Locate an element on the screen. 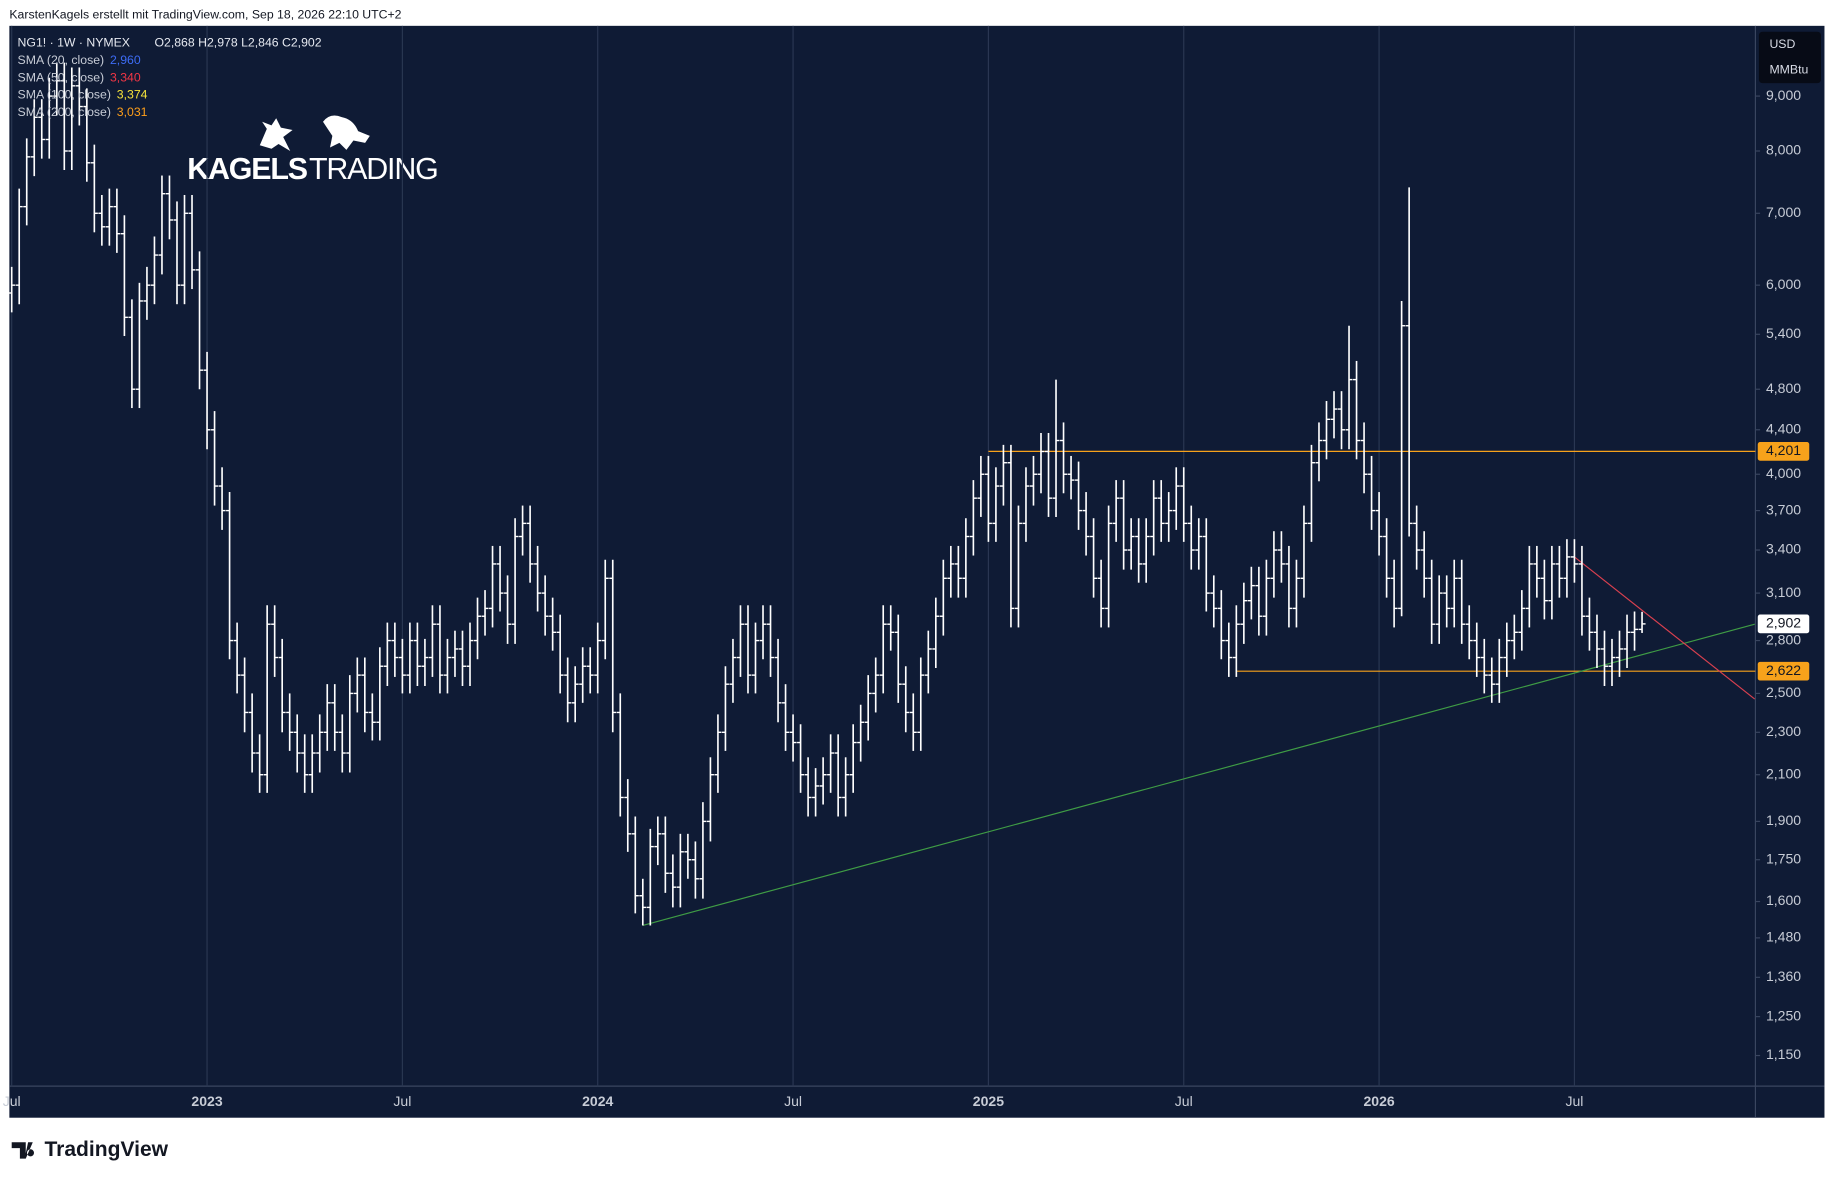 Image resolution: width=1835 pixels, height=1181 pixels. indicator-name: SMA (100, close) is located at coordinates (64, 95).